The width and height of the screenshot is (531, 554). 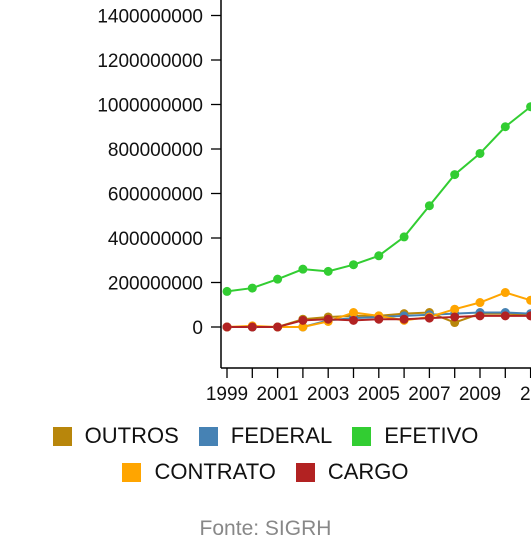 I want to click on y-tick-label: 1000000000, so click(x=150, y=106).